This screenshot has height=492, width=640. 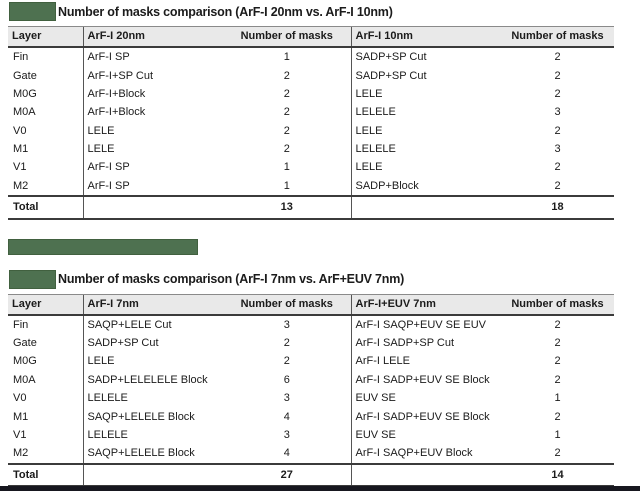 I want to click on process-right-cell: SADP+Block, so click(x=425, y=186).